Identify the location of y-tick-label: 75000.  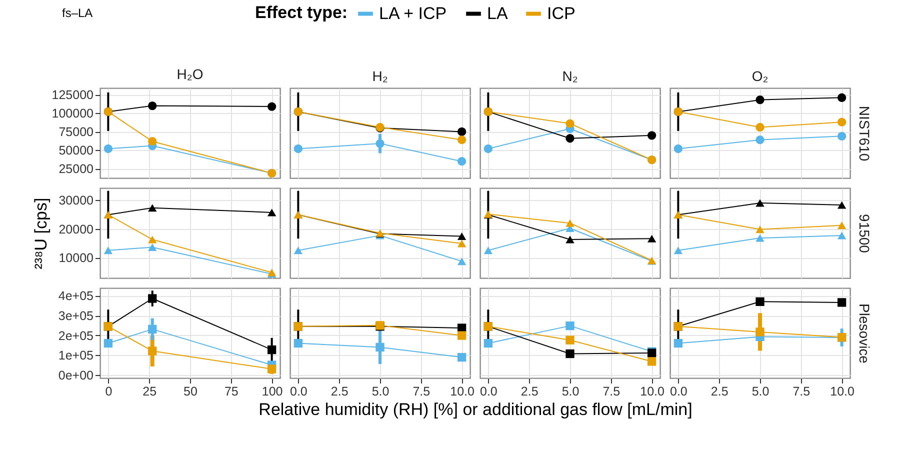
(76, 132).